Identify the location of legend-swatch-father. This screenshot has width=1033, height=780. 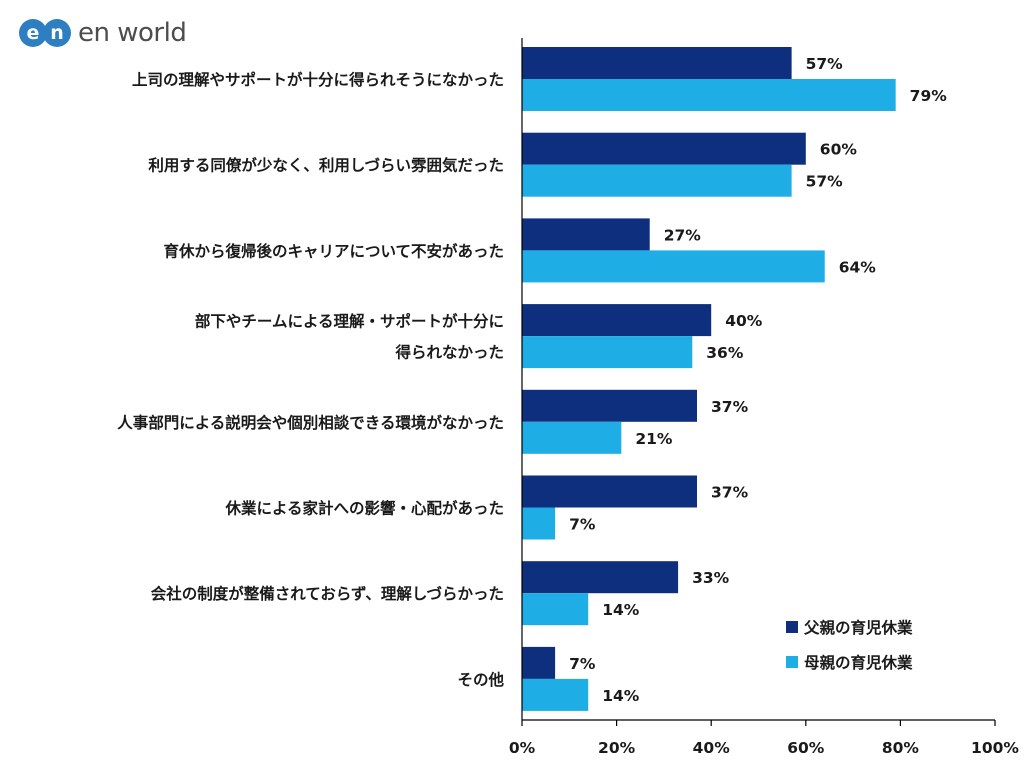
(792, 627).